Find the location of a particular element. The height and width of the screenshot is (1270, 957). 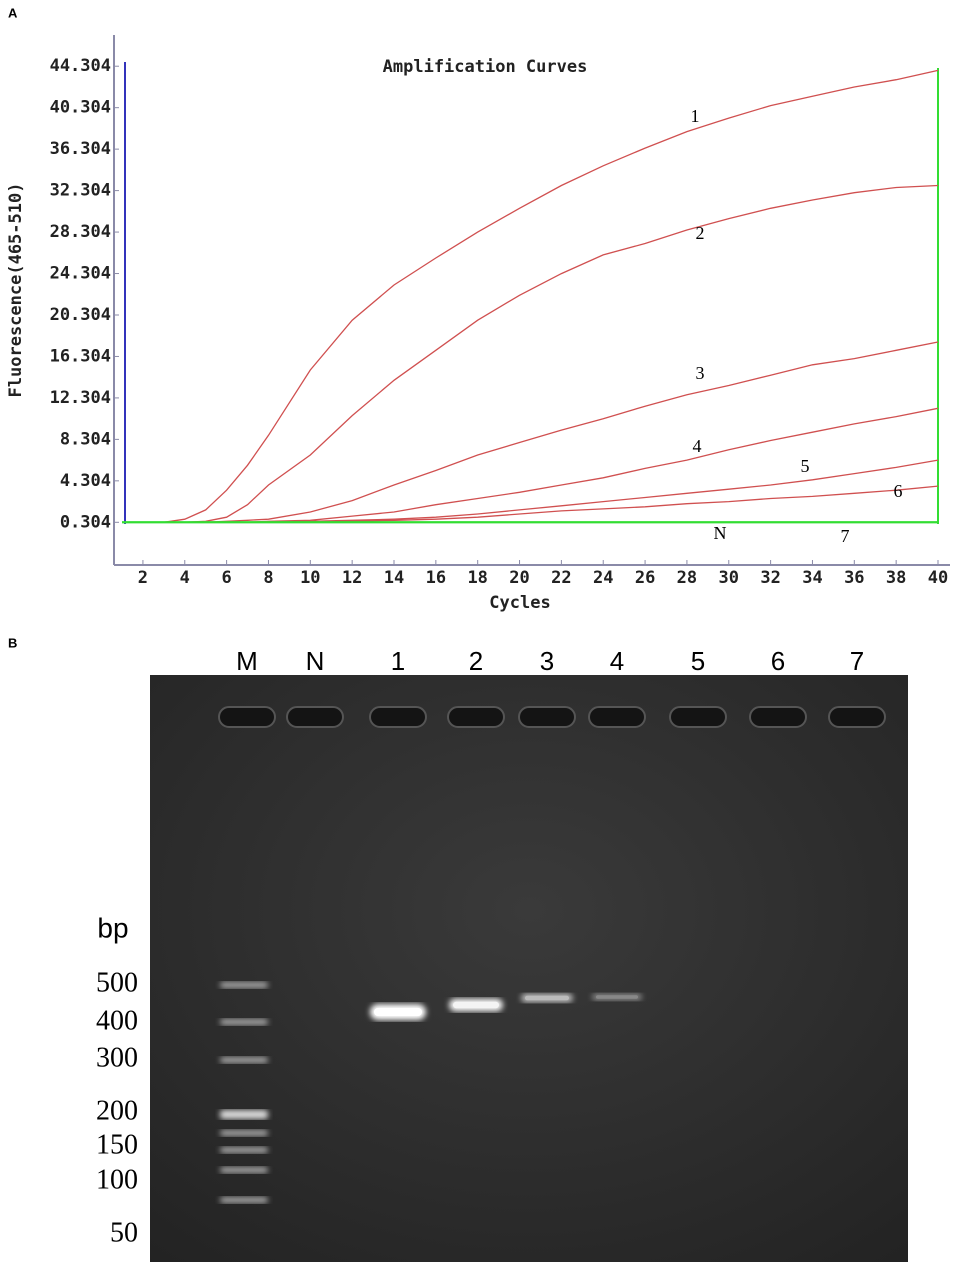

x-tick-label: 32 is located at coordinates (770, 578).